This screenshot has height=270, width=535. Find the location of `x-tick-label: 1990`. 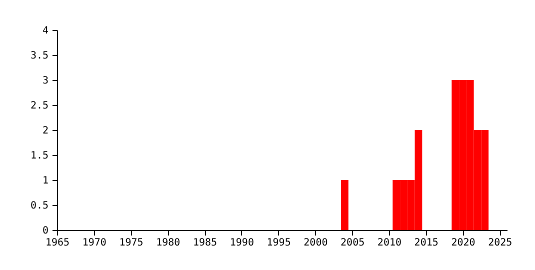

x-tick-label: 1990 is located at coordinates (242, 243).